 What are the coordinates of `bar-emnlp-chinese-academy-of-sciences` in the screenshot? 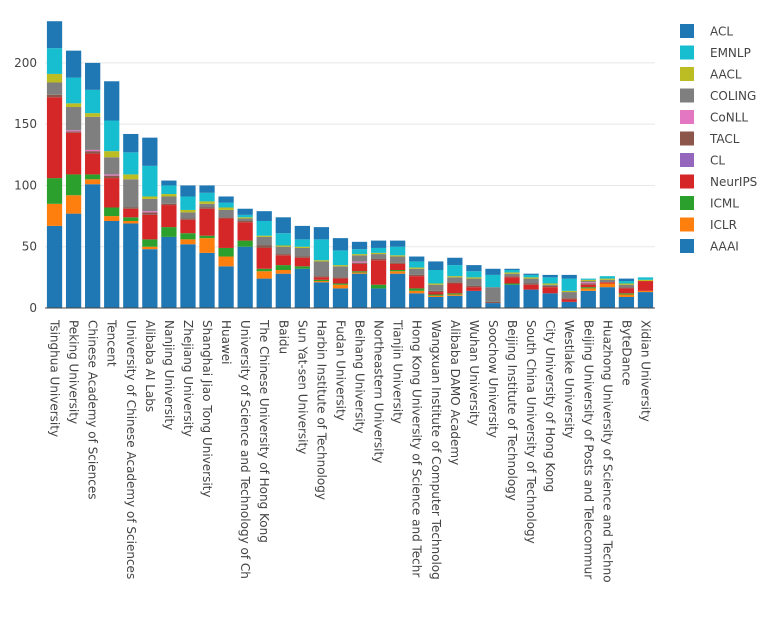 It's located at (93, 101).